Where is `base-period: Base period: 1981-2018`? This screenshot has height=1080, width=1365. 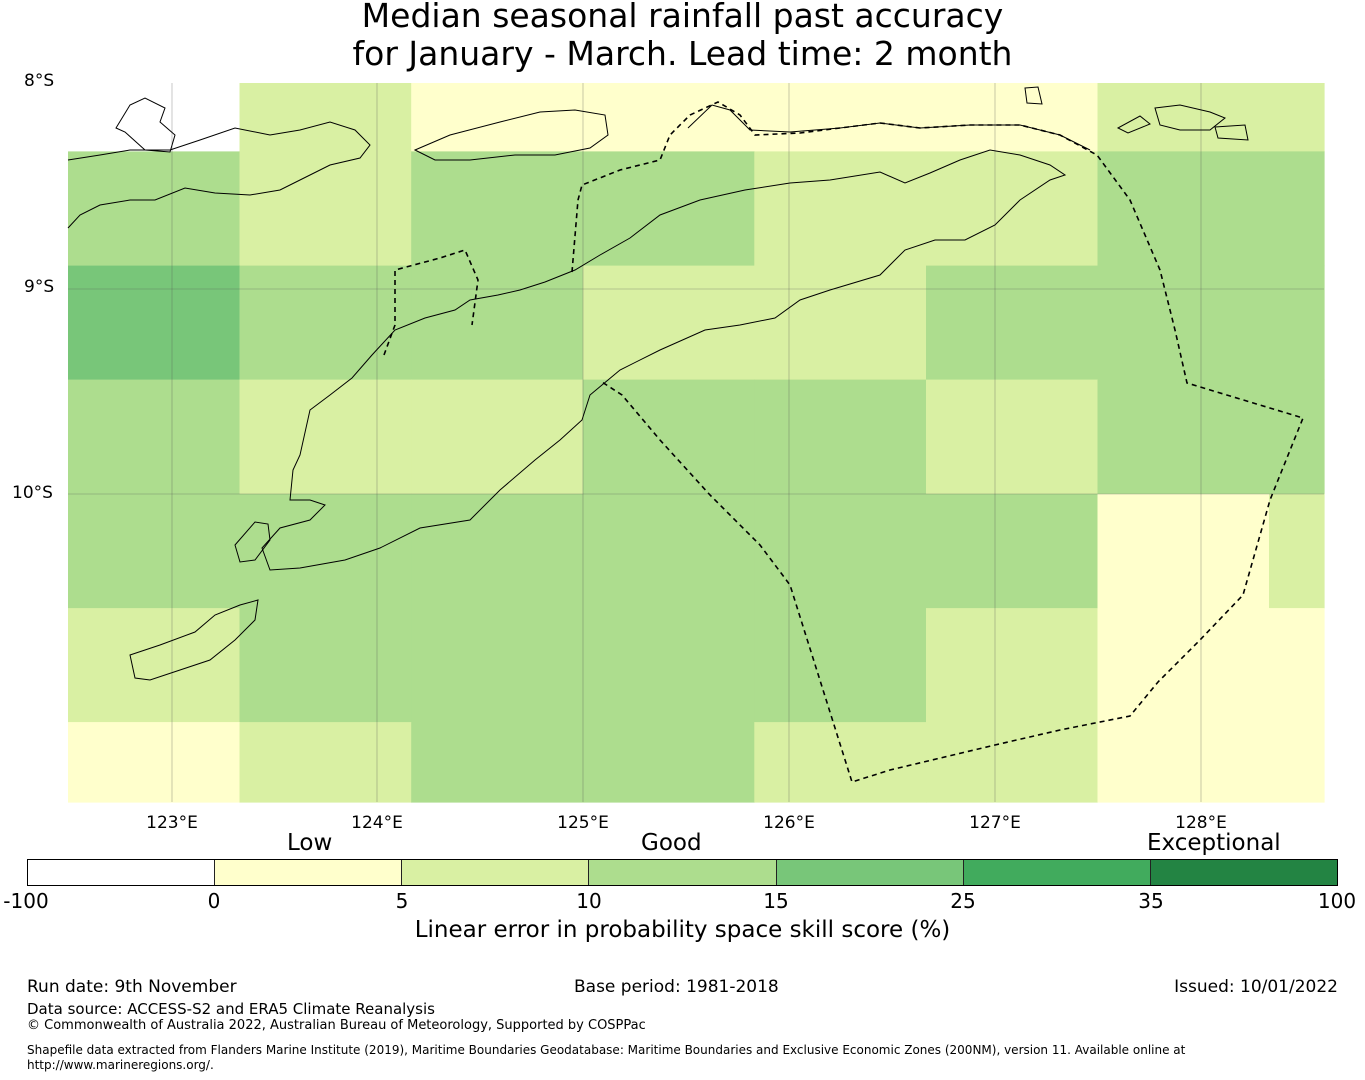
base-period: Base period: 1981-2018 is located at coordinates (676, 987).